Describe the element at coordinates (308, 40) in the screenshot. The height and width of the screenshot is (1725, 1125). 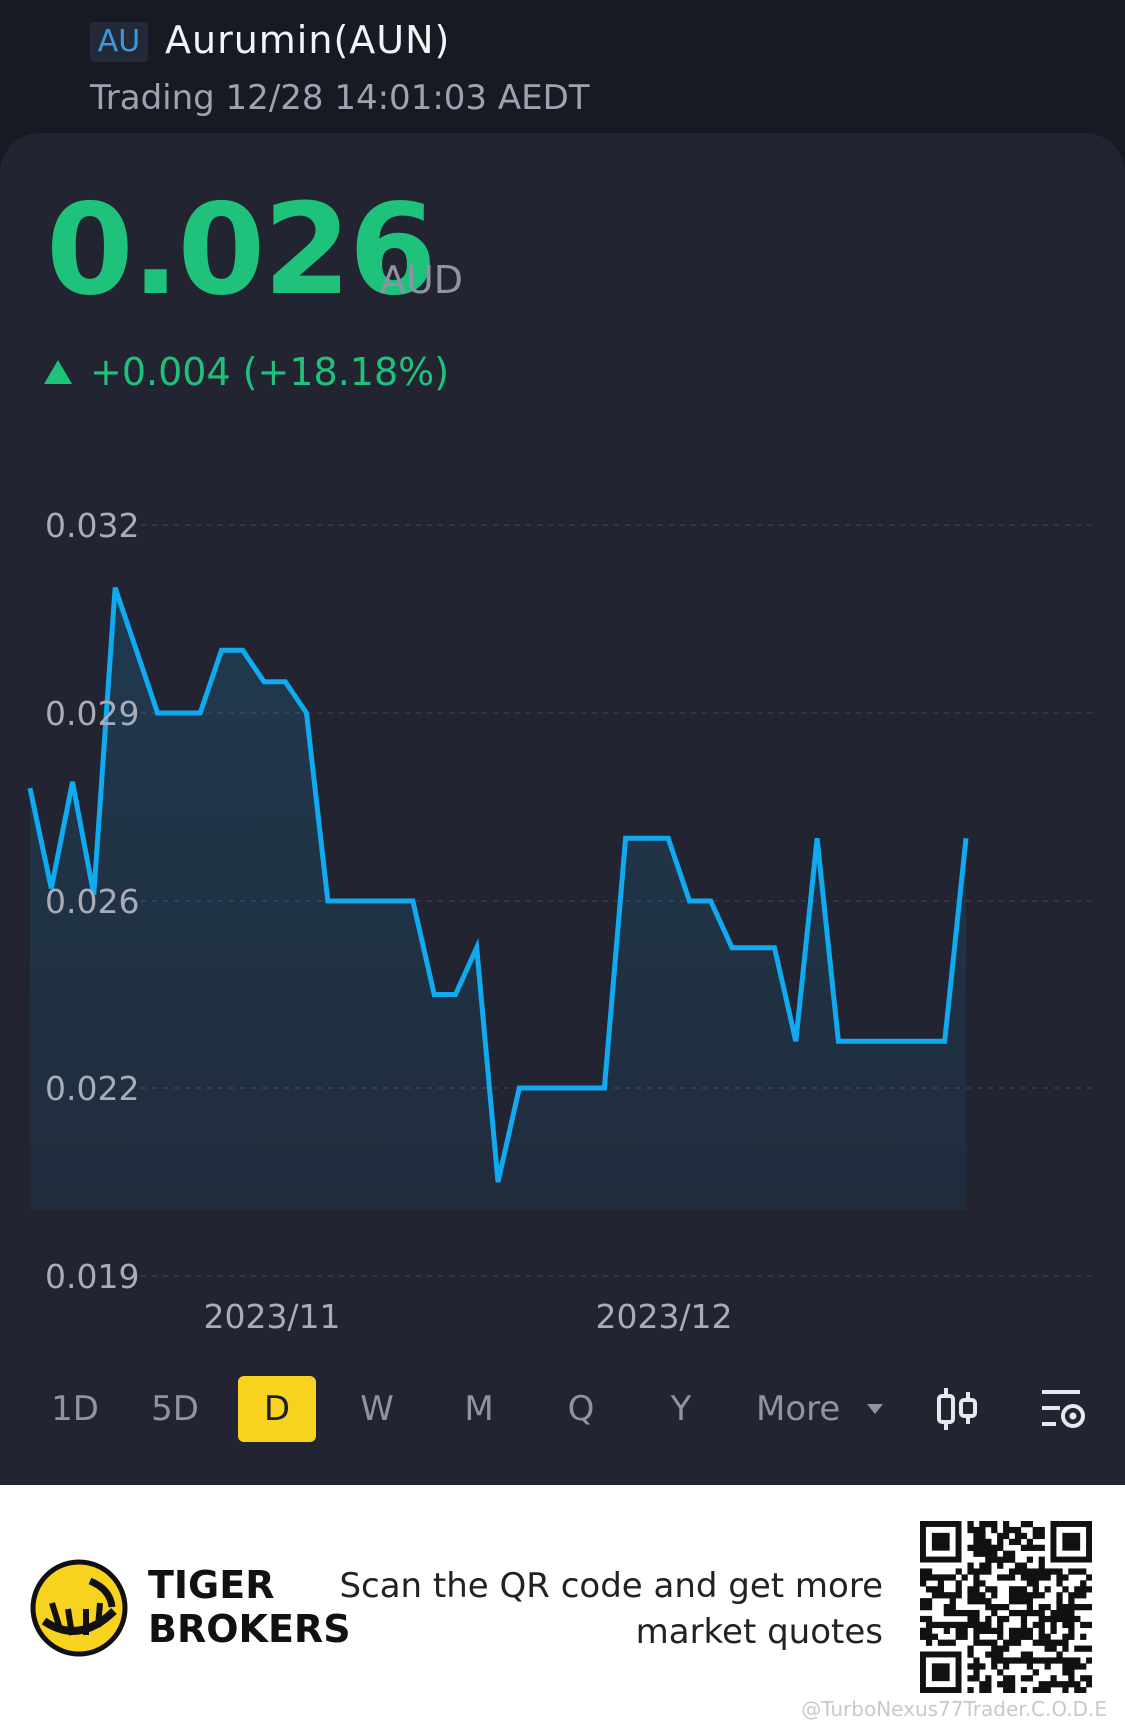
I see `stock-title: Aurumin(AUN)` at that location.